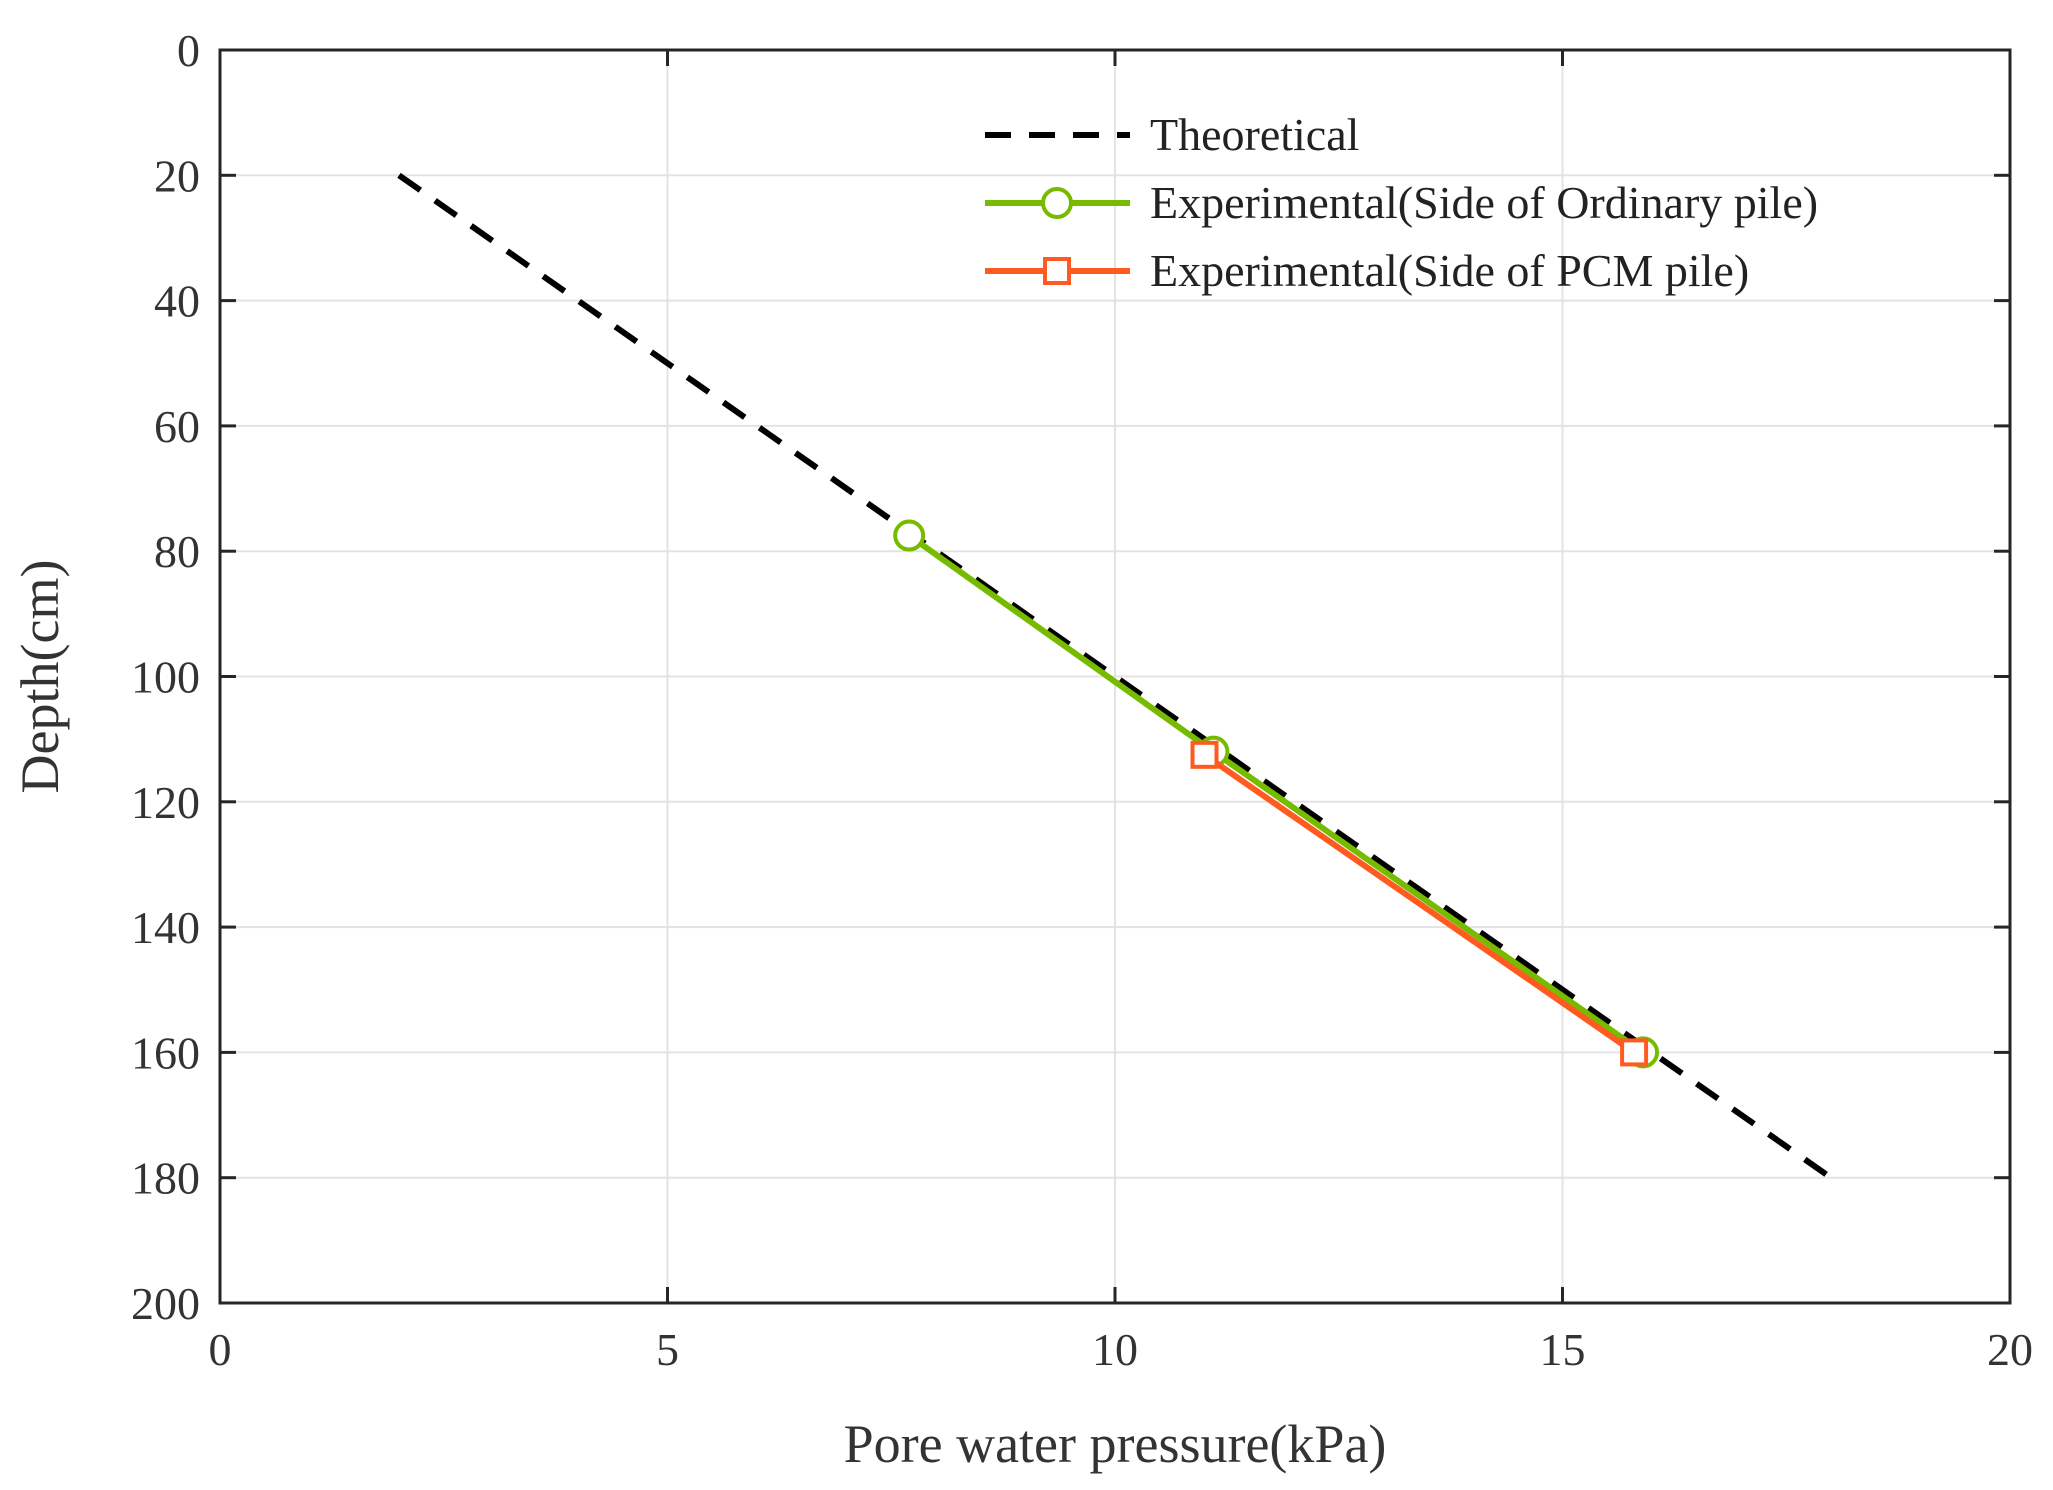  I want to click on y-tick-label: 80, so click(177, 551).